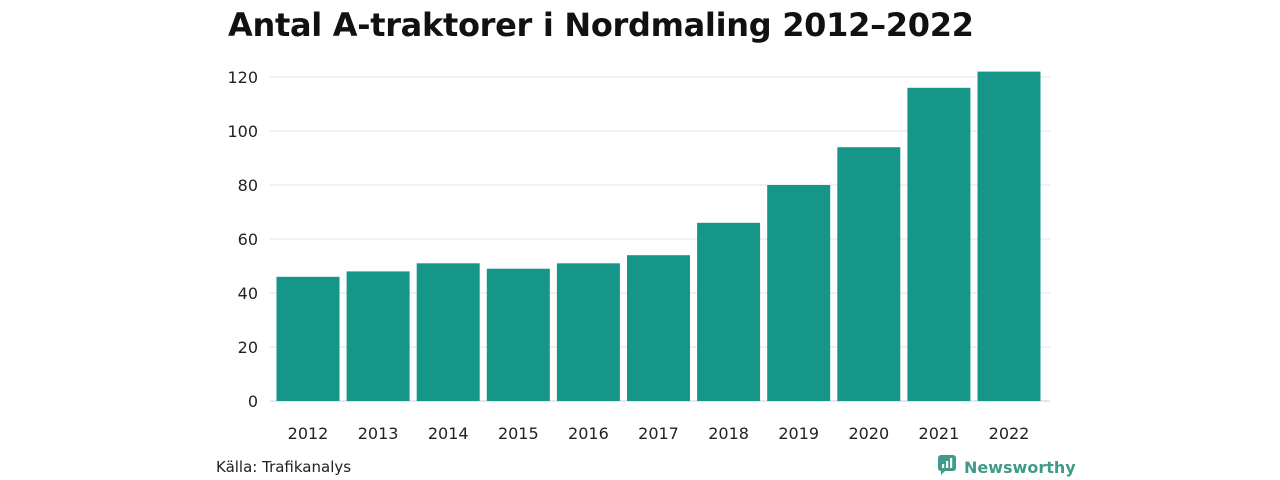 The image size is (1280, 480). Describe the element at coordinates (868, 433) in the screenshot. I see `x-tick-label: 2020` at that location.